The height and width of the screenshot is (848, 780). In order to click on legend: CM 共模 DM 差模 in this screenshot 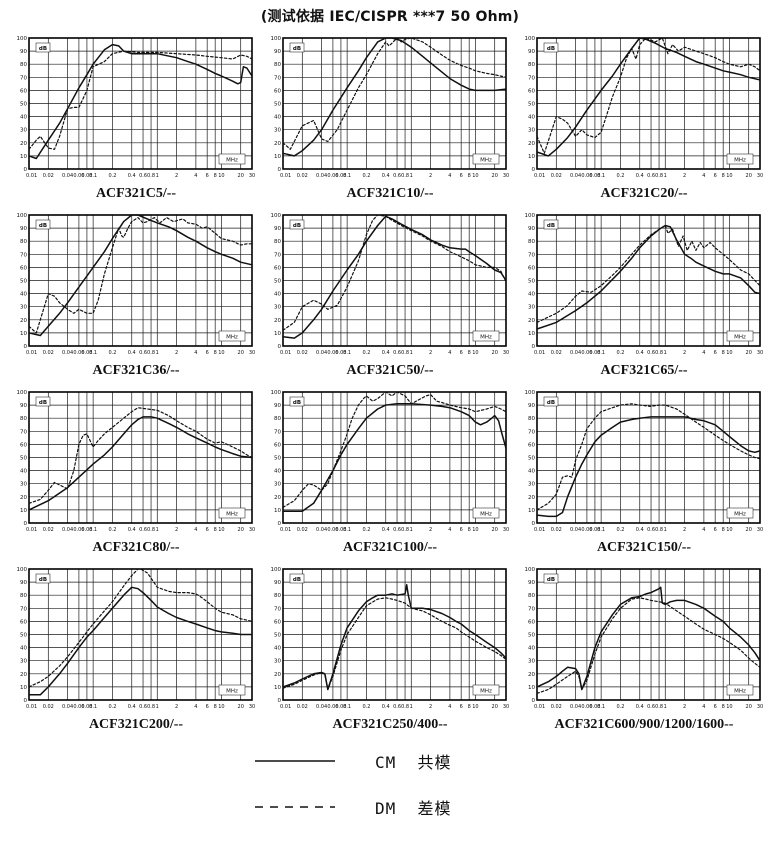, I will do `click(390, 784)`.